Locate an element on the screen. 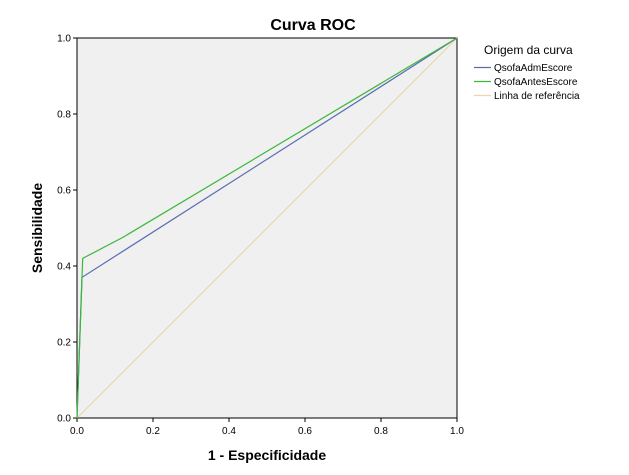 This screenshot has width=629, height=475. y-tick-label: 0.2 is located at coordinates (64, 343).